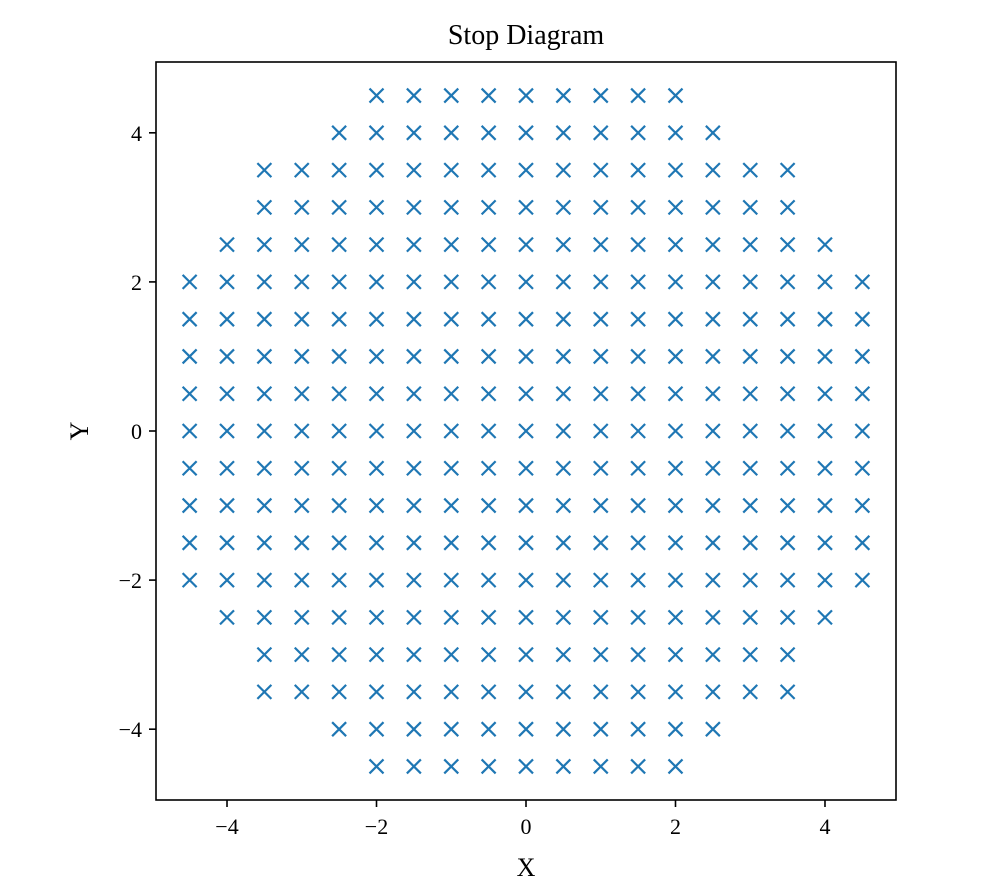  I want to click on x-tick-label: −4, so click(226, 826).